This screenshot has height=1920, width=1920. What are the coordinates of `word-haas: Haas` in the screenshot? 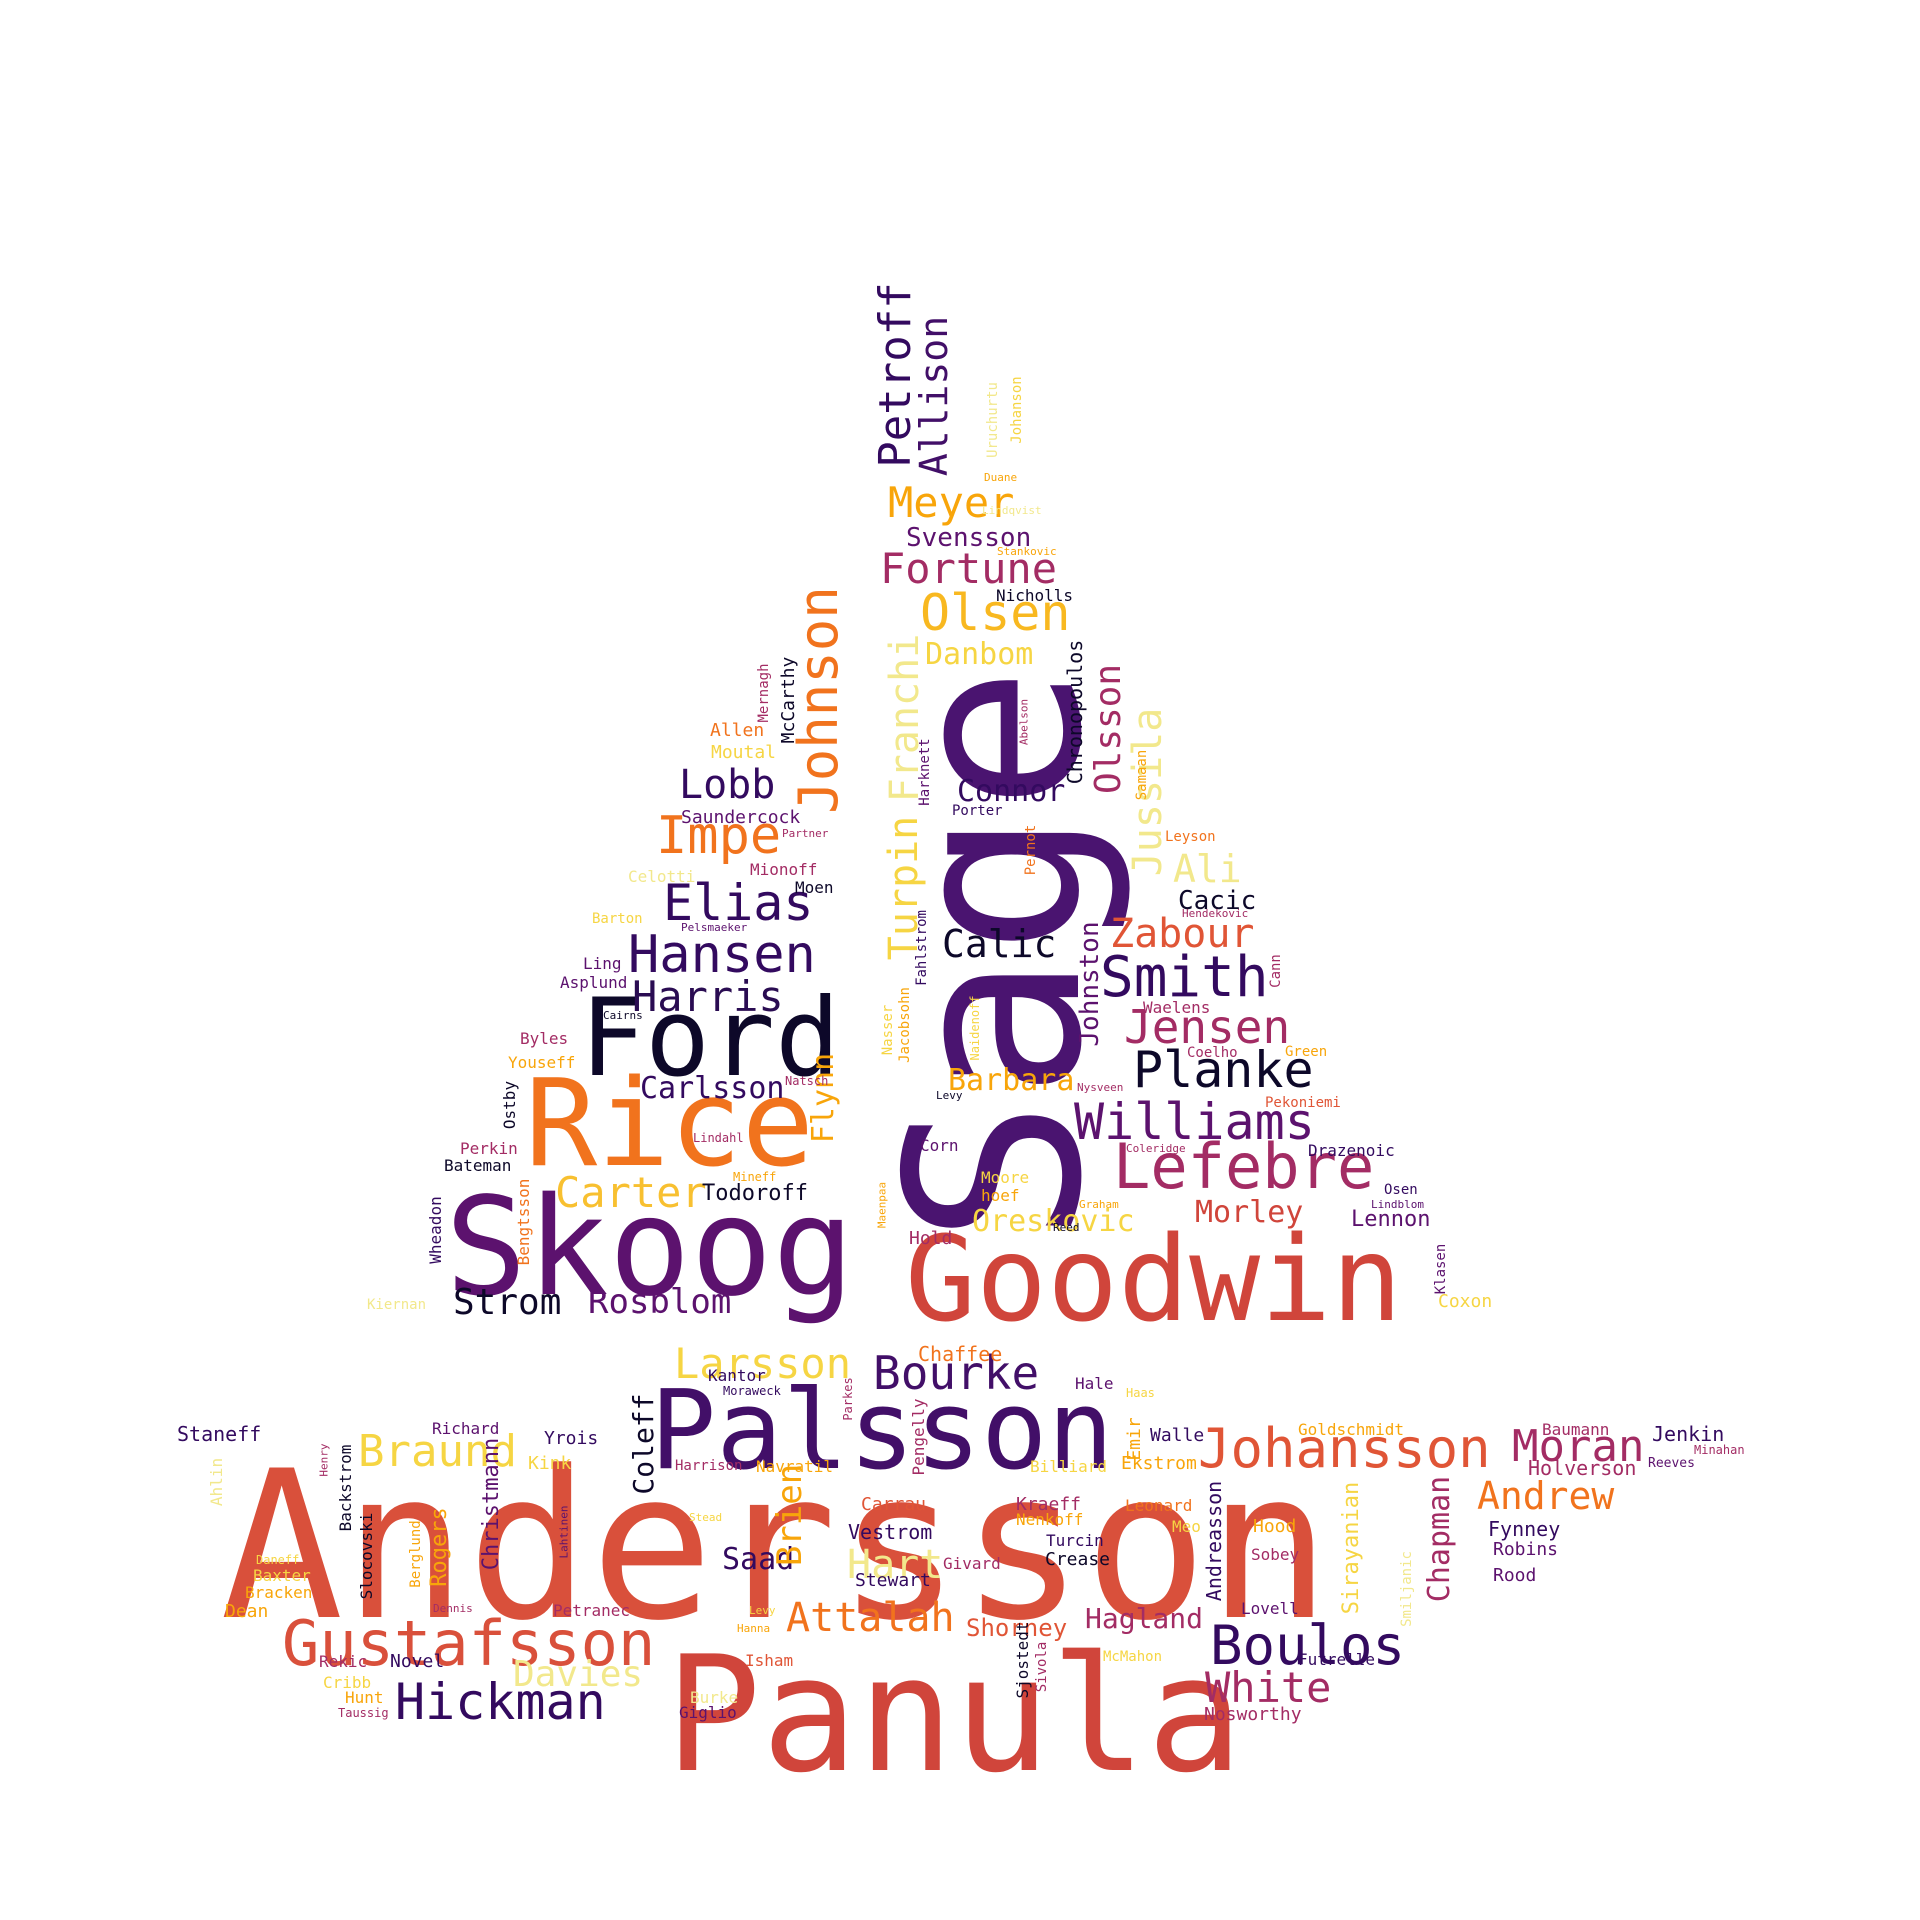 It's located at (1140, 1393).